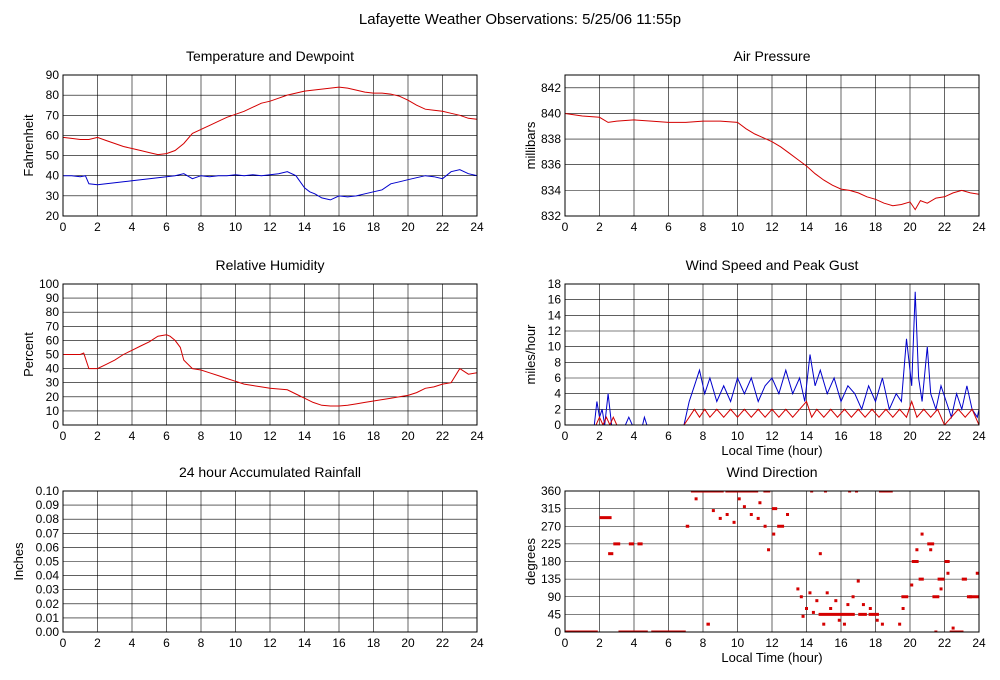 This screenshot has height=680, width=1000. What do you see at coordinates (599, 643) in the screenshot?
I see `direction-xtick-label: 2` at bounding box center [599, 643].